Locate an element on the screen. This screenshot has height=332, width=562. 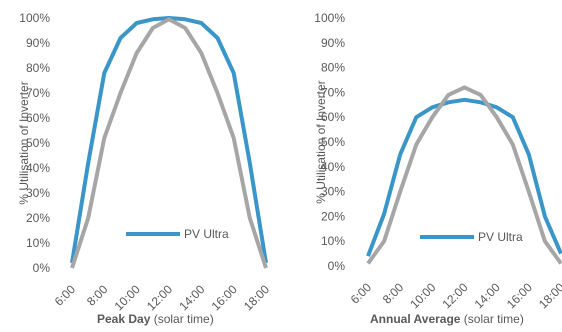
peak-day-y-tick-label: 100% is located at coordinates (34, 18).